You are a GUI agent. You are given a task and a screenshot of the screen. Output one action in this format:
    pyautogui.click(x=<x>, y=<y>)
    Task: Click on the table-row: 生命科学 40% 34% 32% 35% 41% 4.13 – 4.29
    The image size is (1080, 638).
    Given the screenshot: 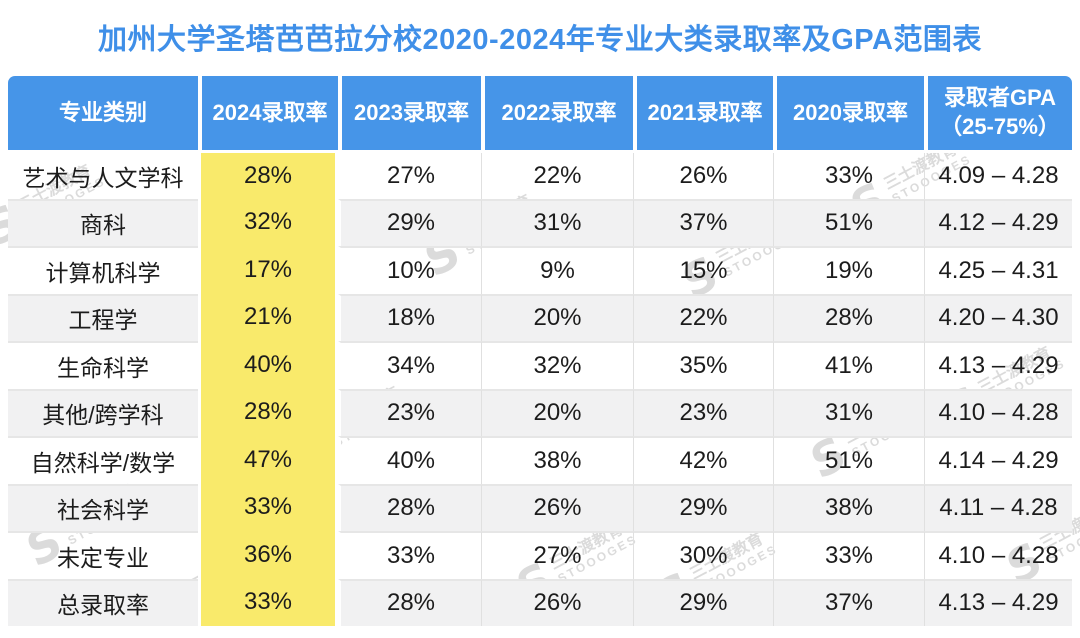 What is the action you would take?
    pyautogui.click(x=540, y=365)
    